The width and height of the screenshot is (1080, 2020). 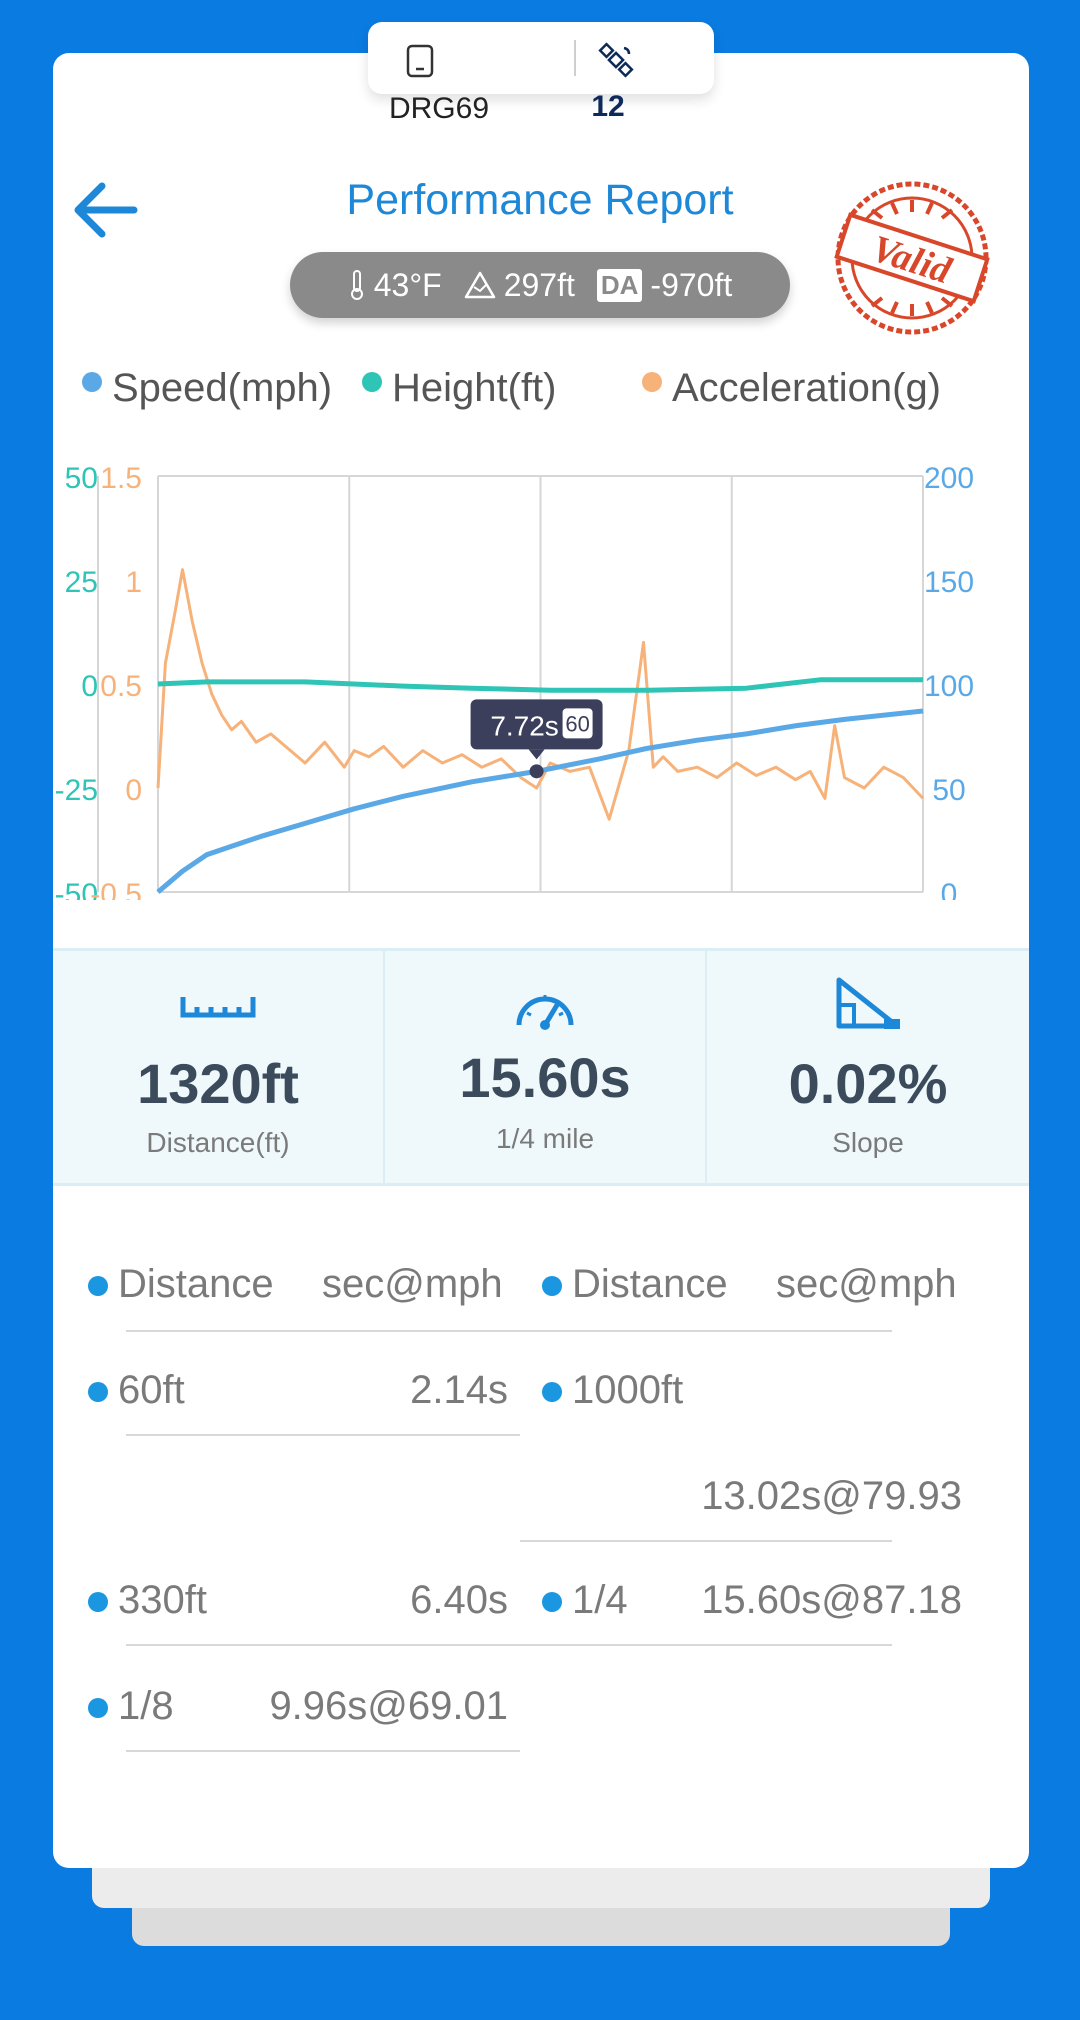 I want to click on tooltip-speed: 60, so click(x=577, y=723).